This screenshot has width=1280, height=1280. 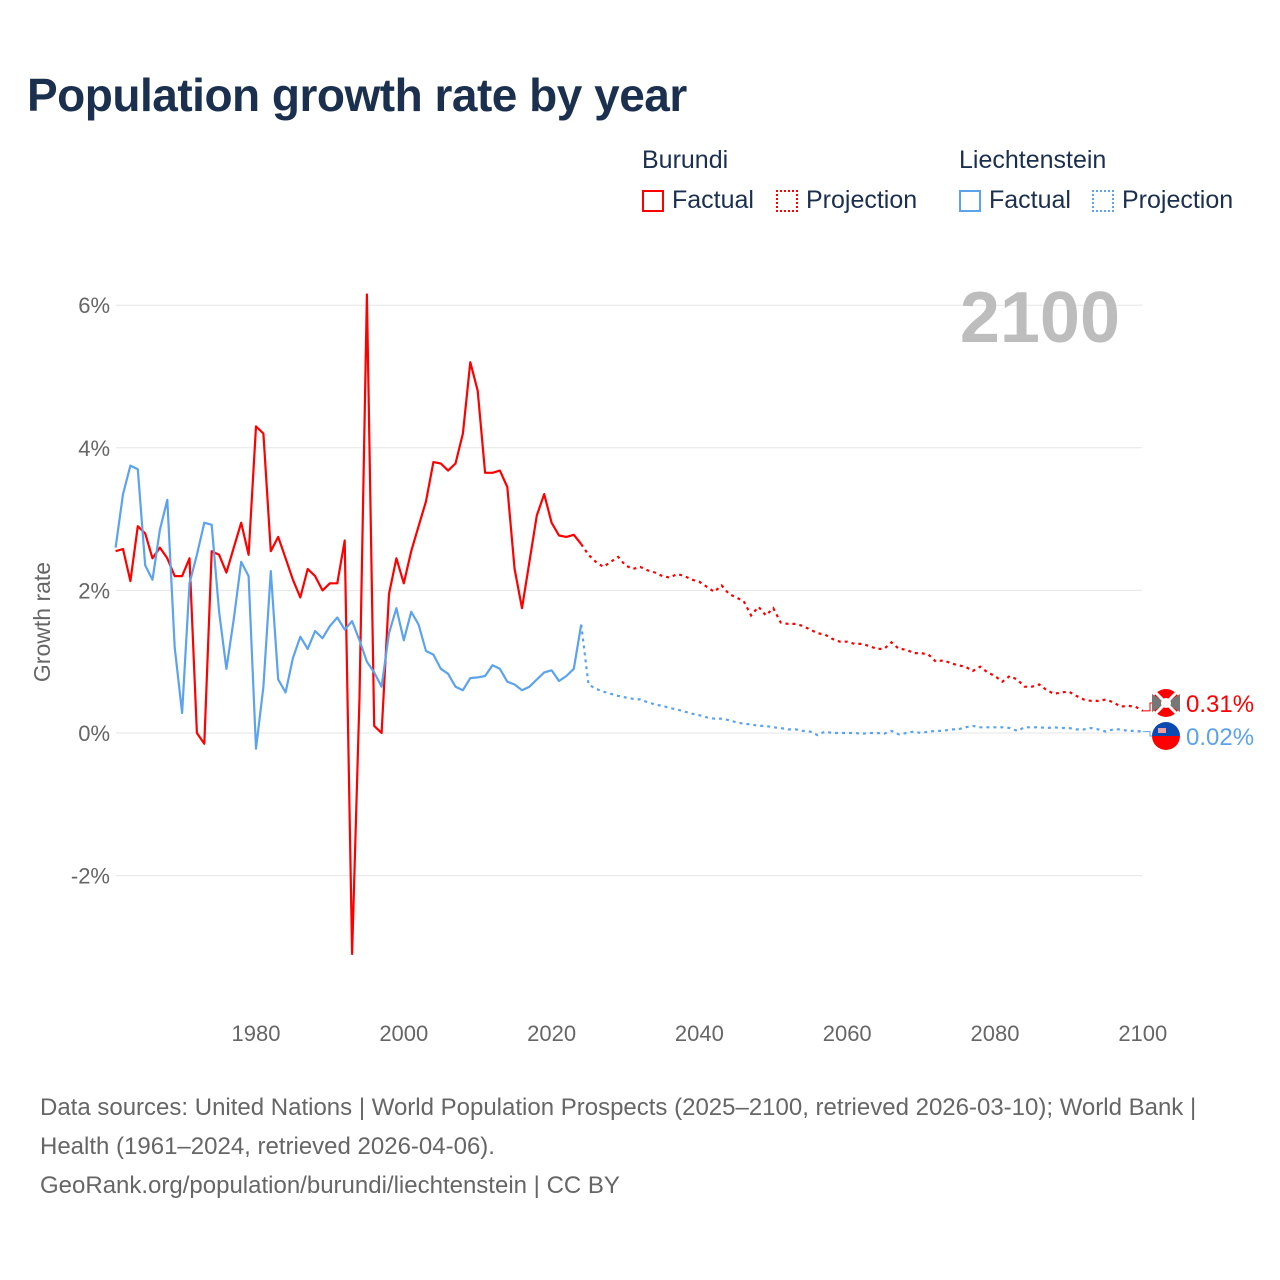 I want to click on year-watermark: 2100, so click(x=1040, y=318).